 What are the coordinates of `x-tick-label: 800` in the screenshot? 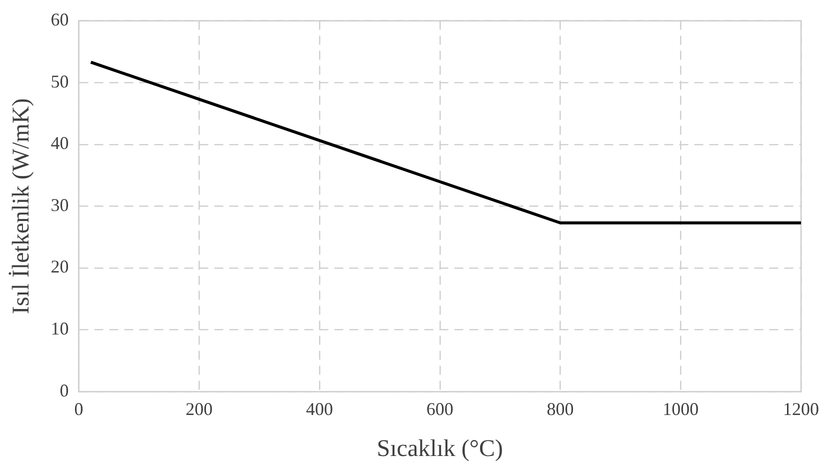 It's located at (560, 409).